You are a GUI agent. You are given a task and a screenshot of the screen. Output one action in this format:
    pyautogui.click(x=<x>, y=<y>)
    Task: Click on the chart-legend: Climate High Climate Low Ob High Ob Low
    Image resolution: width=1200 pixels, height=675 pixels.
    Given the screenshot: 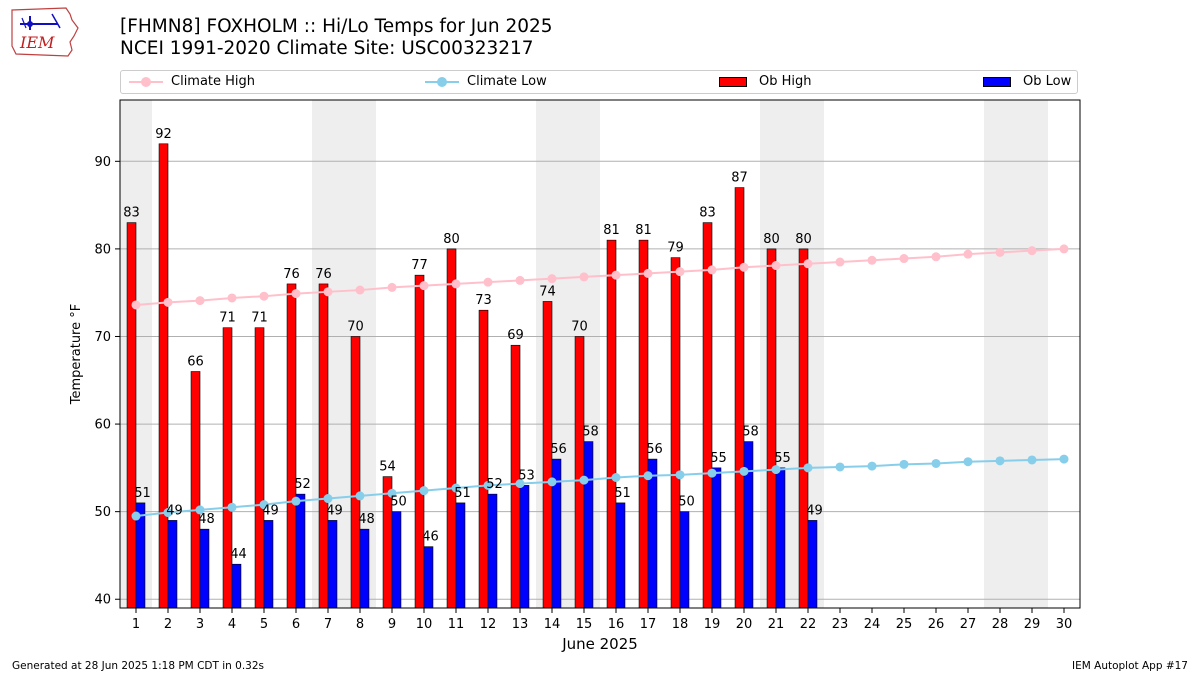 What is the action you would take?
    pyautogui.click(x=599, y=82)
    